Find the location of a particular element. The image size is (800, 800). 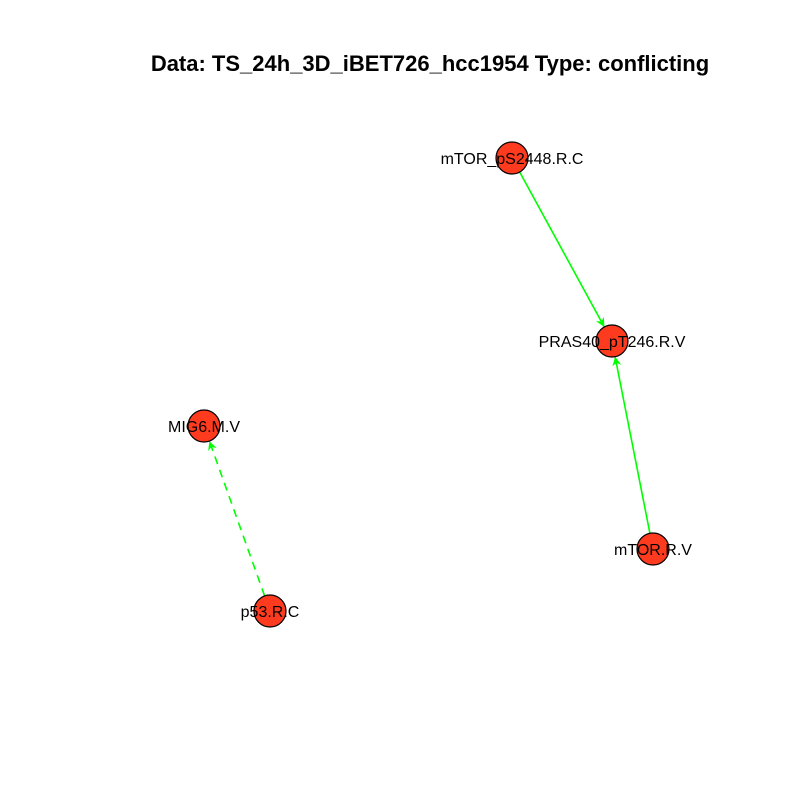

node-label: MIG6.M.V is located at coordinates (204, 427).